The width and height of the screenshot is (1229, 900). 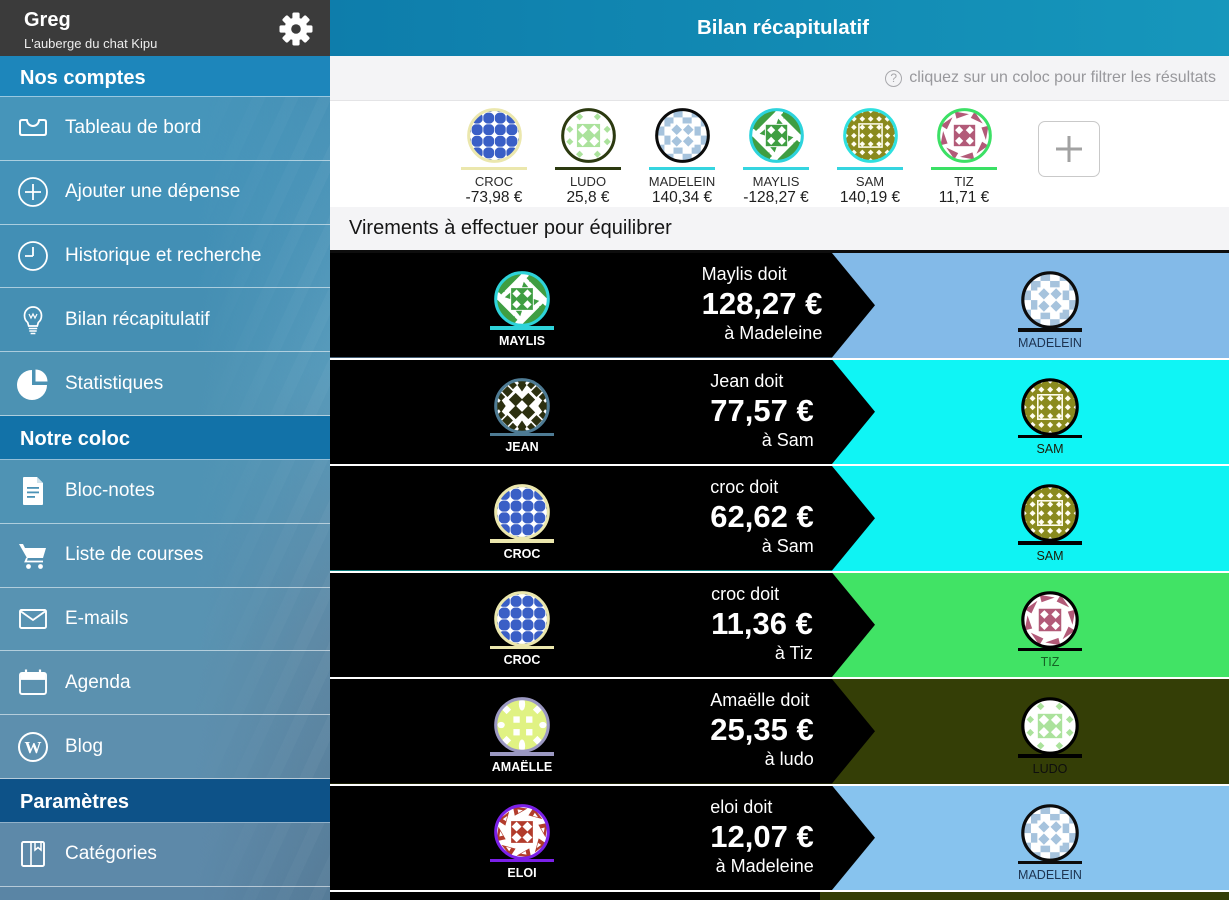 What do you see at coordinates (33, 747) in the screenshot?
I see `svg-text: W` at bounding box center [33, 747].